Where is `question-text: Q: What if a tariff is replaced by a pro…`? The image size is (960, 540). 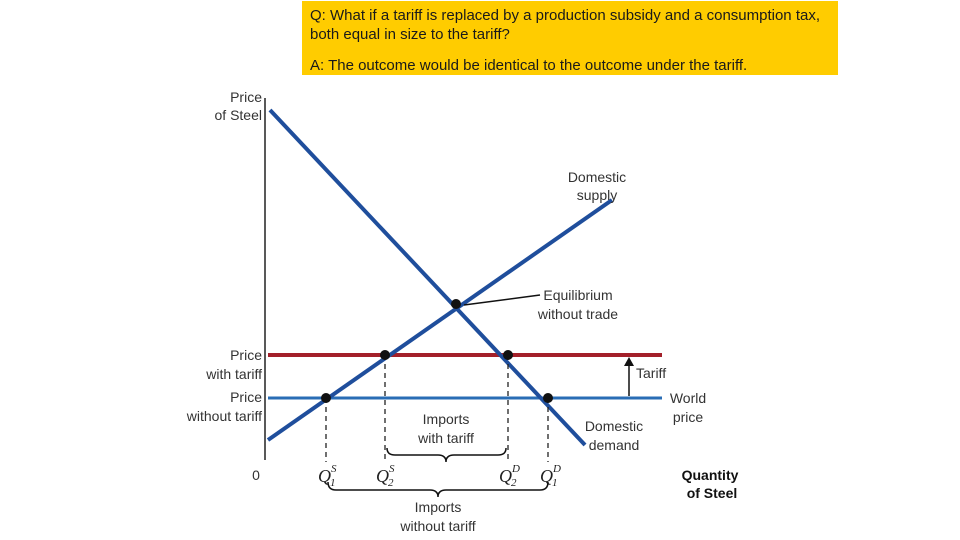 question-text: Q: What if a tariff is replaced by a pro… is located at coordinates (565, 25).